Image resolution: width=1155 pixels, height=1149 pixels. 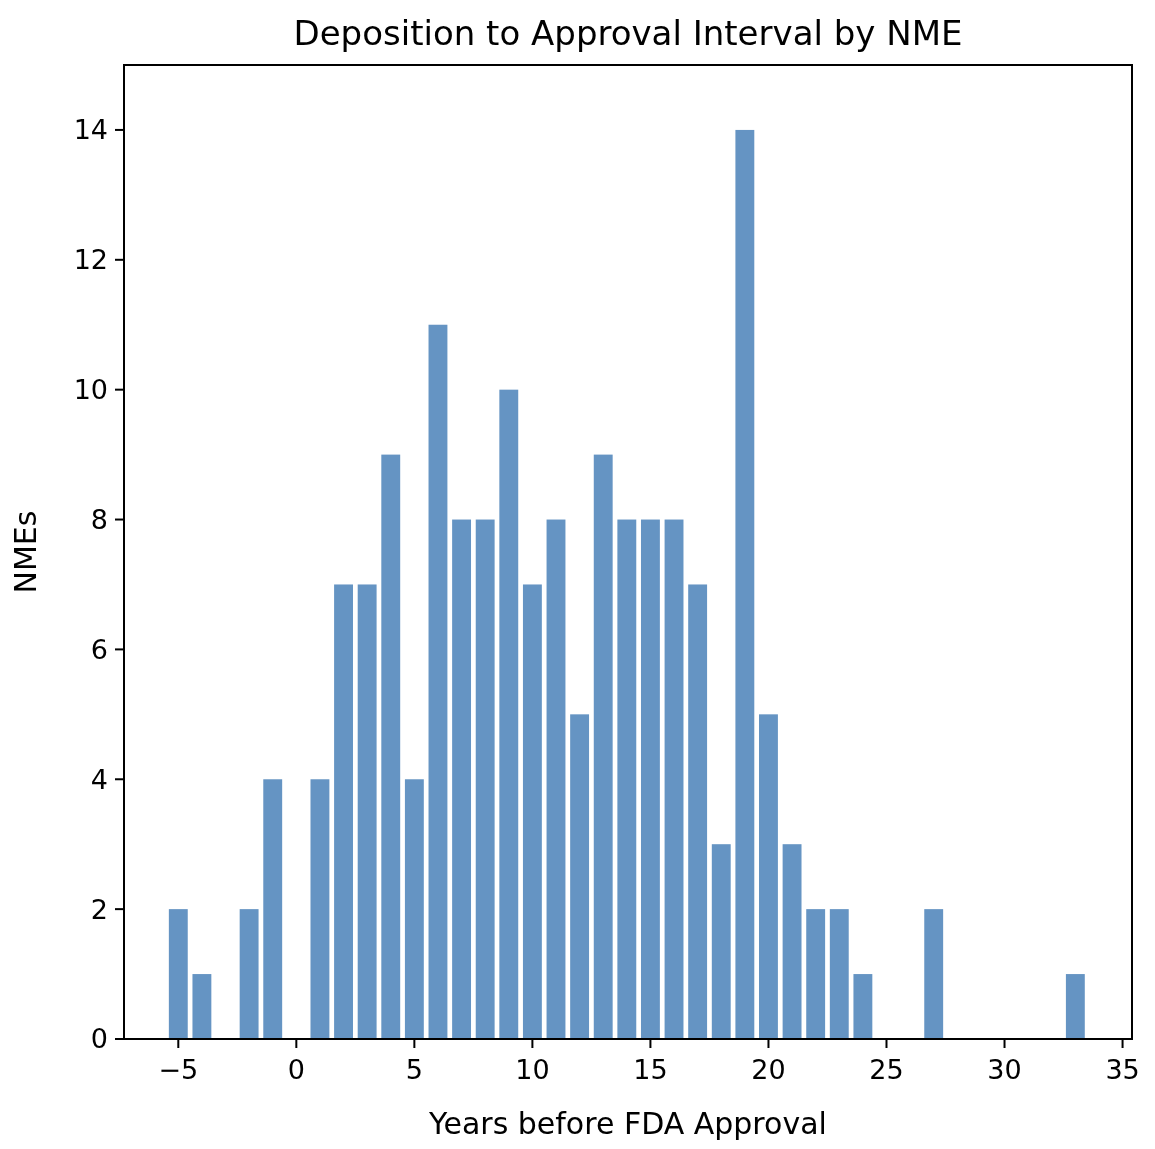 I want to click on y-tick-label: 8, so click(x=99, y=519).